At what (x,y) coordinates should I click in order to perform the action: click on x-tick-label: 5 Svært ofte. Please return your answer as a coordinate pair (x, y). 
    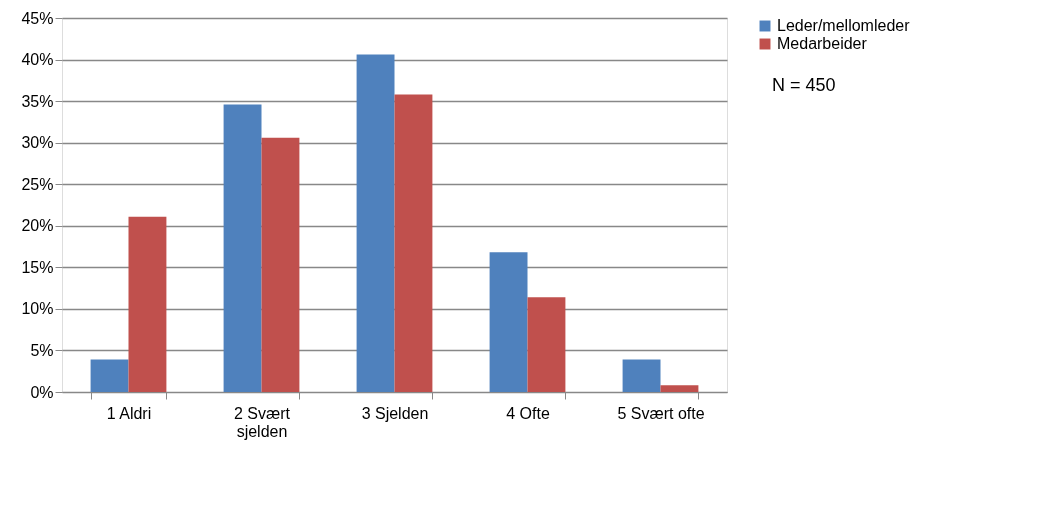
    Looking at the image, I should click on (661, 413).